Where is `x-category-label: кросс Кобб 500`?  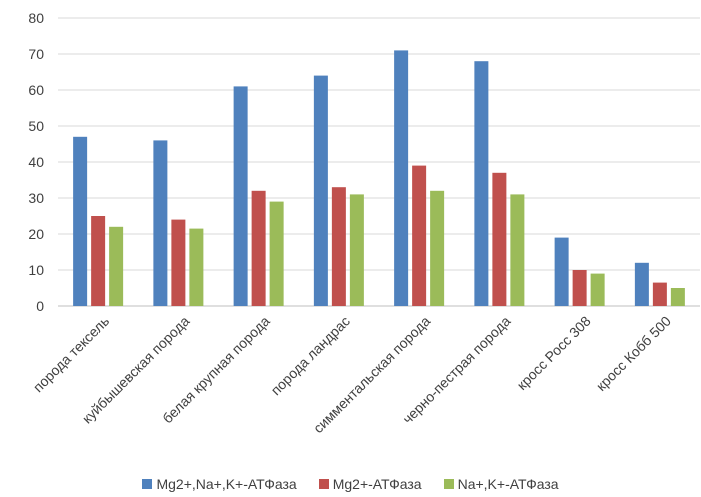
x-category-label: кросс Кобб 500 is located at coordinates (633, 353).